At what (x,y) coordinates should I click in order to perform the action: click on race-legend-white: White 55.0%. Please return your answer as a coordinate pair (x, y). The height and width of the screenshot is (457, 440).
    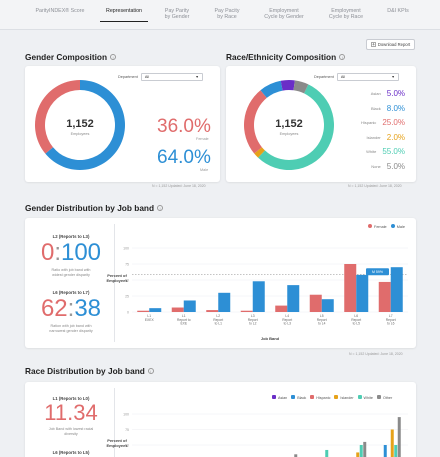
    Looking at the image, I should click on (375, 151).